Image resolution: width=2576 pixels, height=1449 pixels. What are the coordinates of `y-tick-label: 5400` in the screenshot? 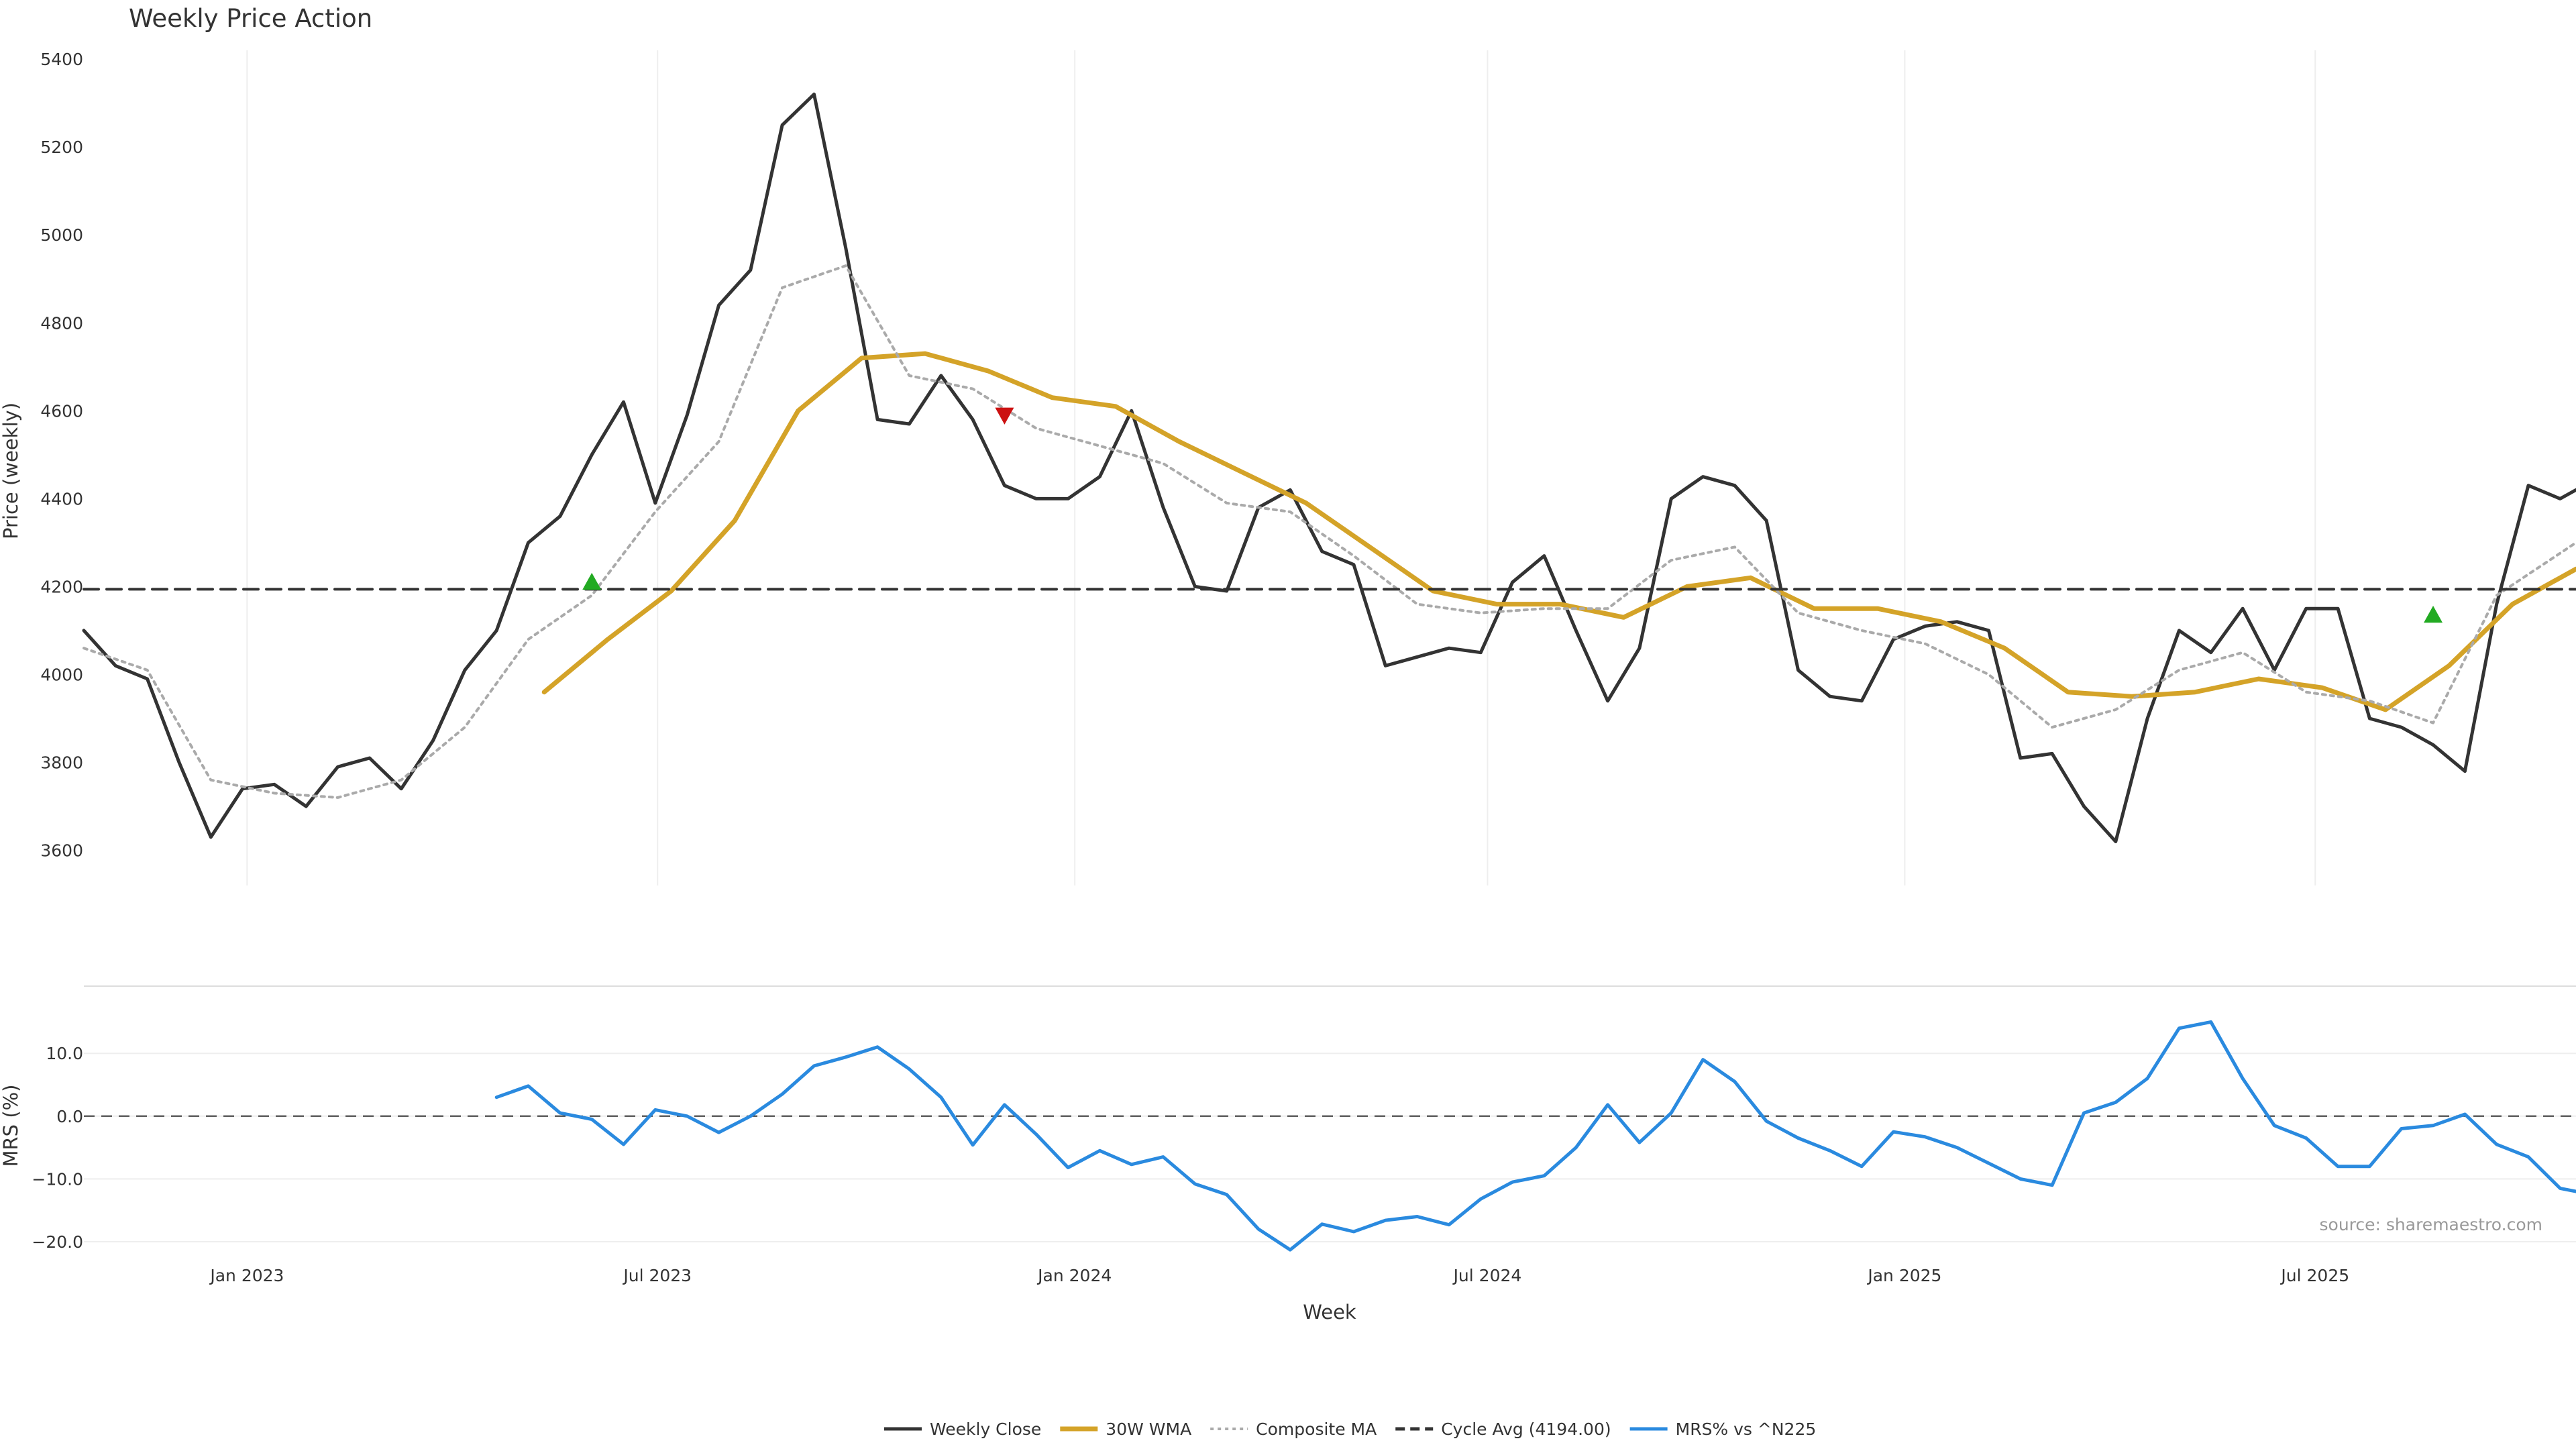 It's located at (61, 59).